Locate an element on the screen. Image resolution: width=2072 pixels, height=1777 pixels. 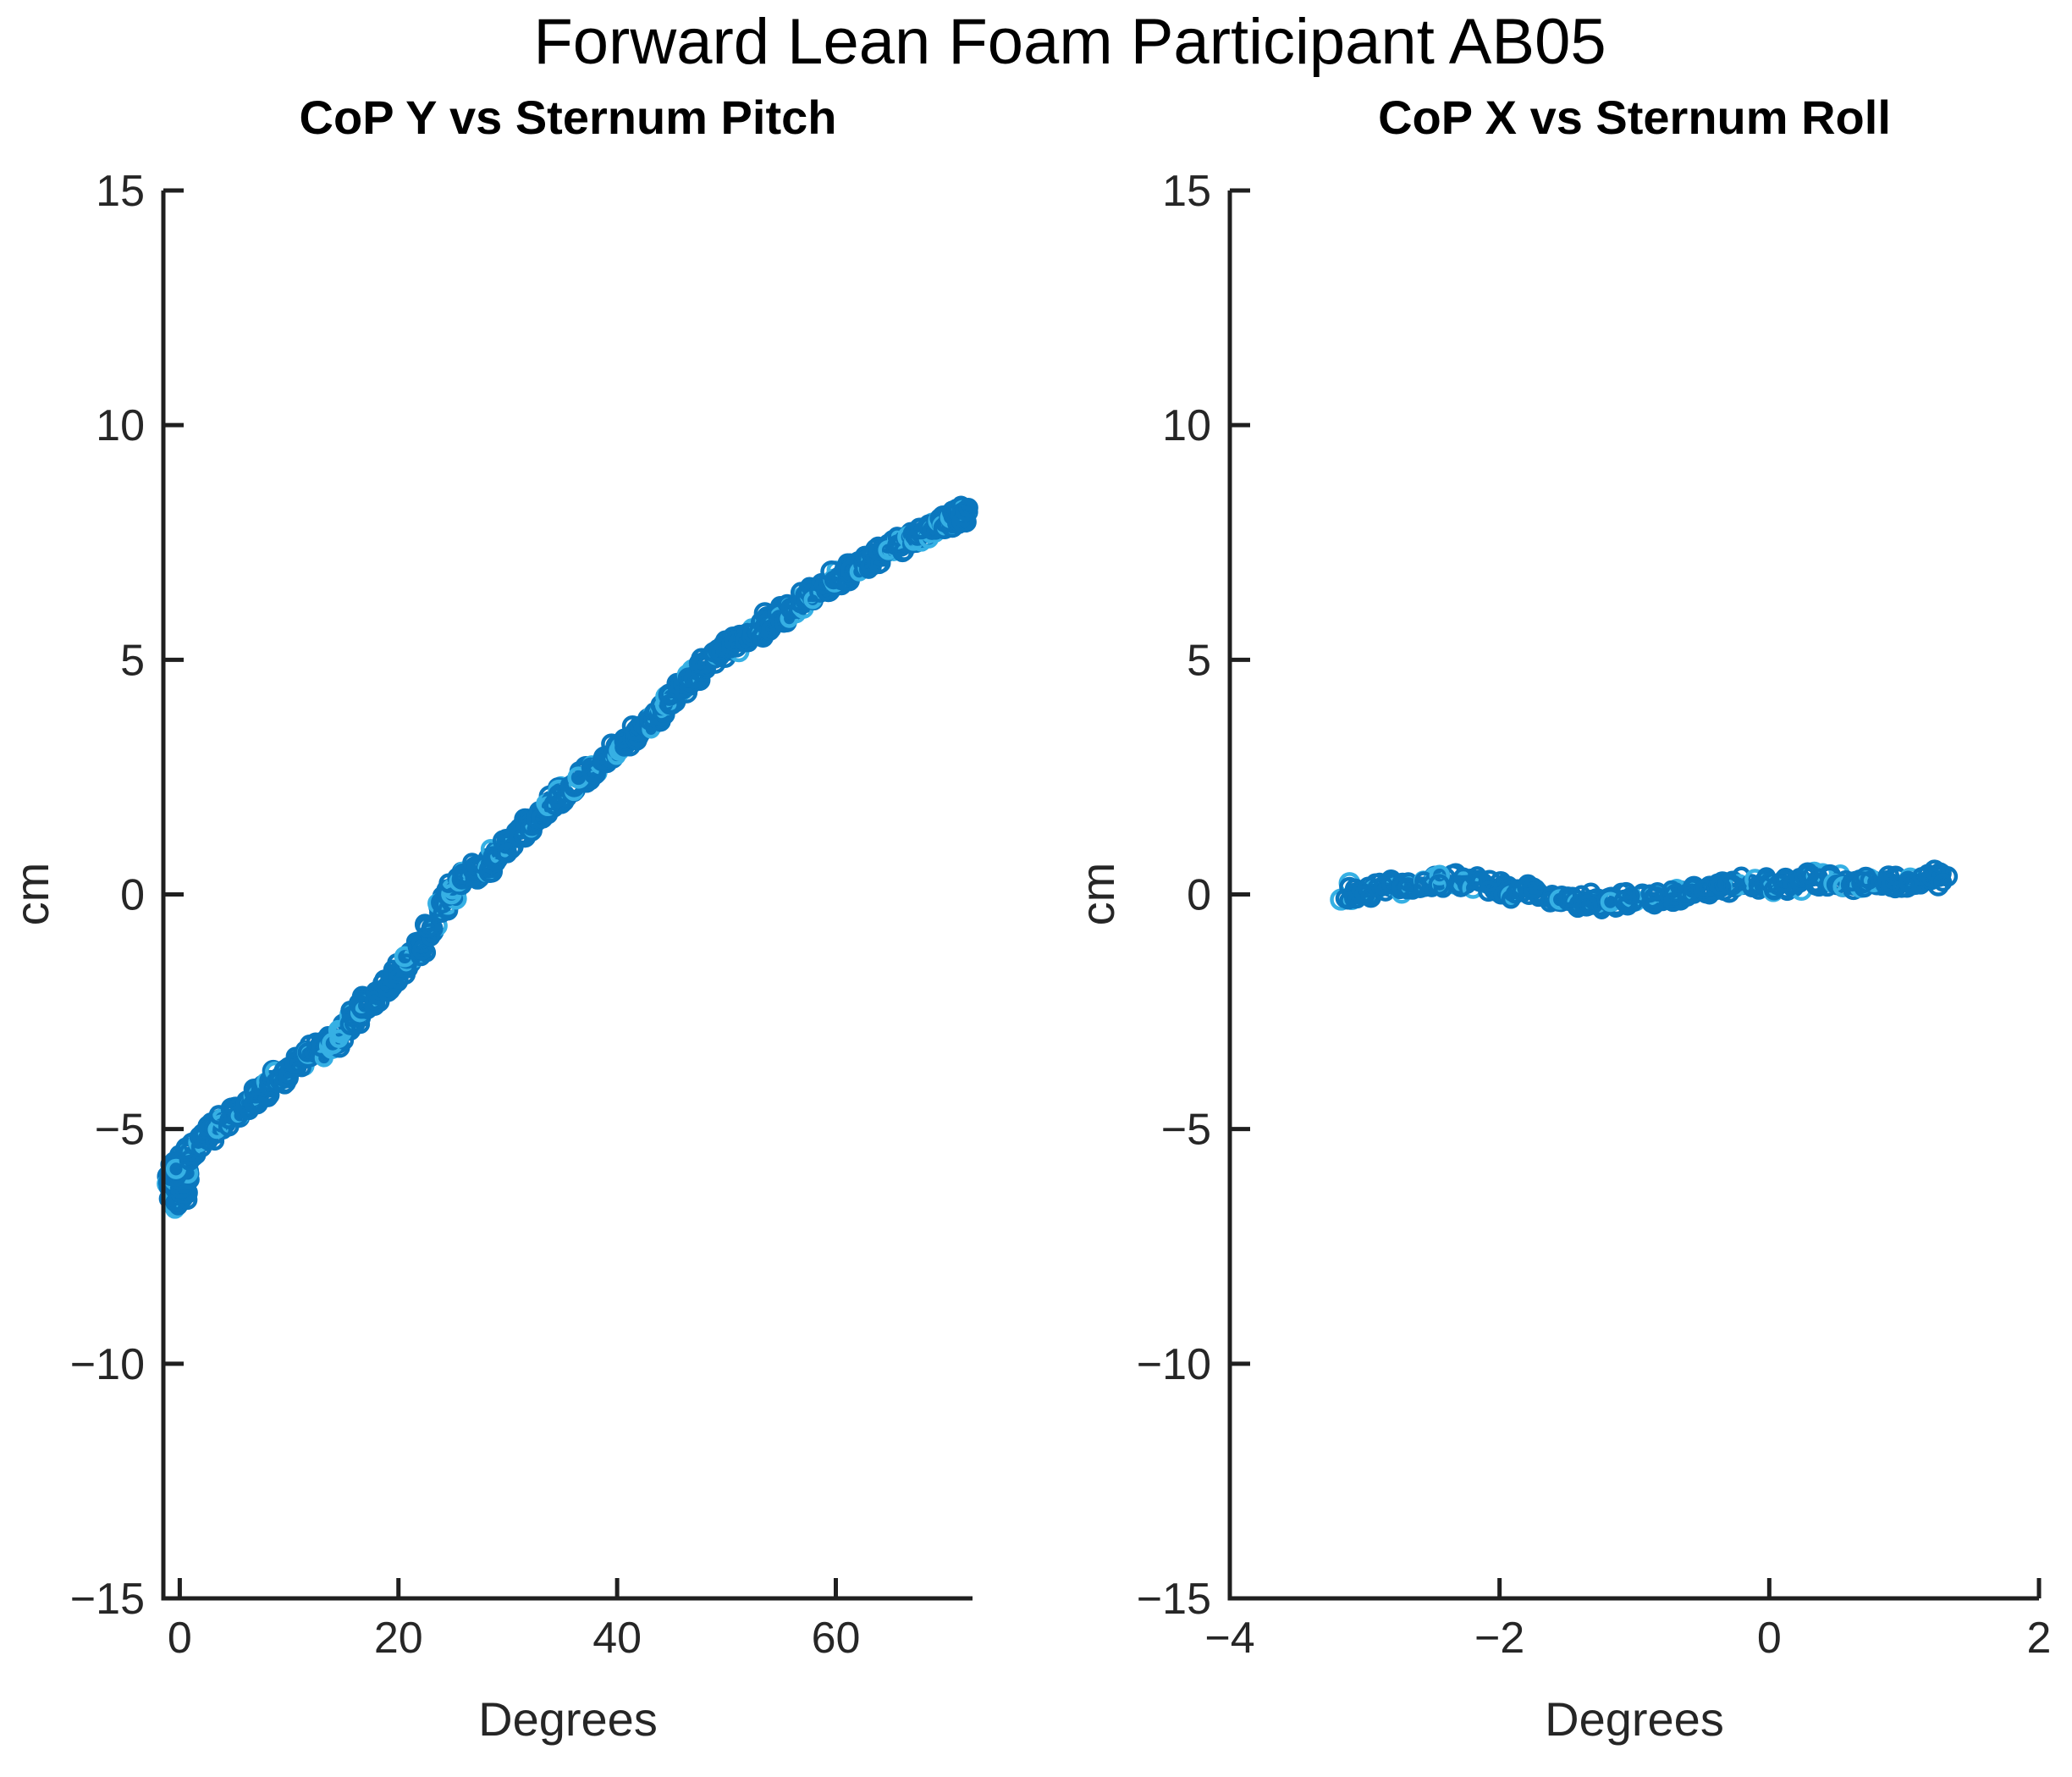
figure-title: Forward Lean Foam Participant AB05 is located at coordinates (1069, 42).